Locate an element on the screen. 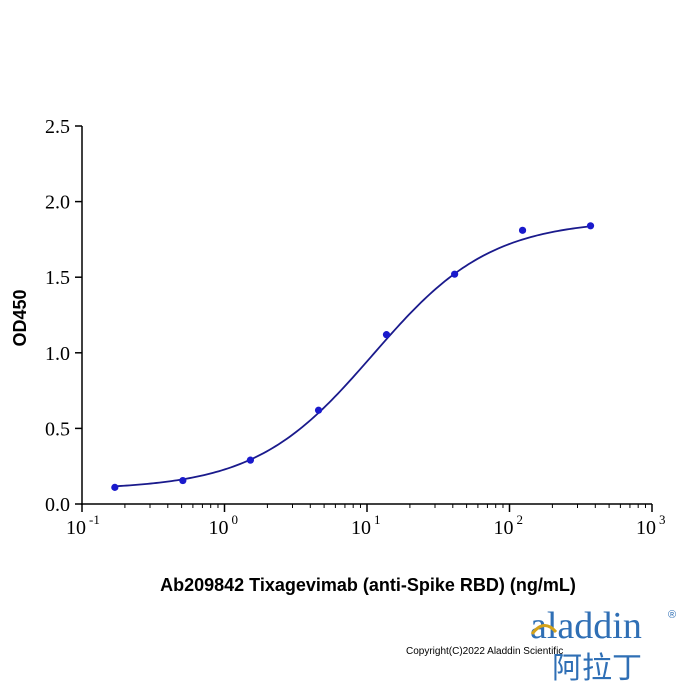 Image resolution: width=700 pixels, height=700 pixels. logo-chinese-text: 阿拉丁 is located at coordinates (597, 667).